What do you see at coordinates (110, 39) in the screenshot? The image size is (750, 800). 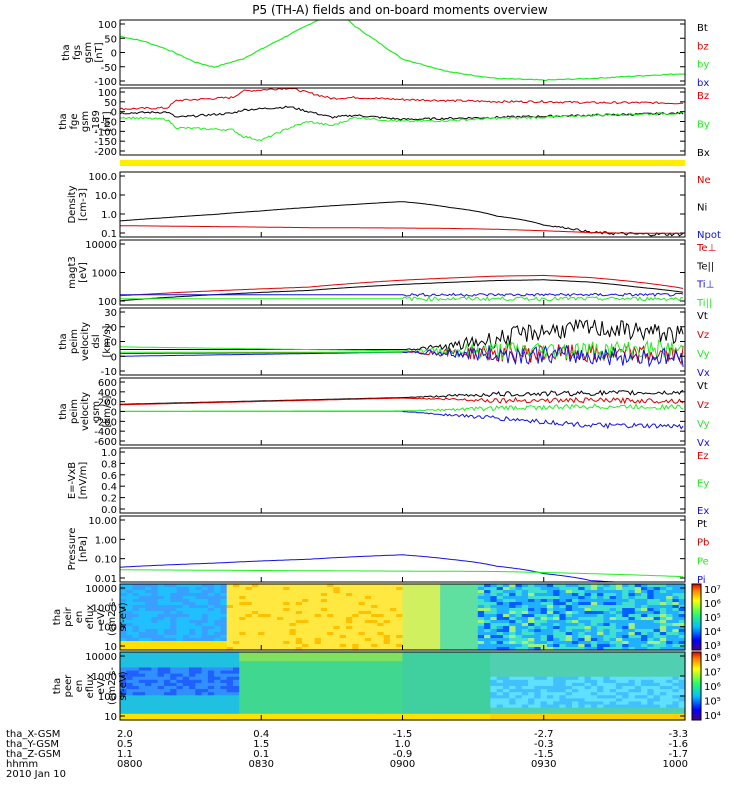 I see `y-tick-label: 50` at bounding box center [110, 39].